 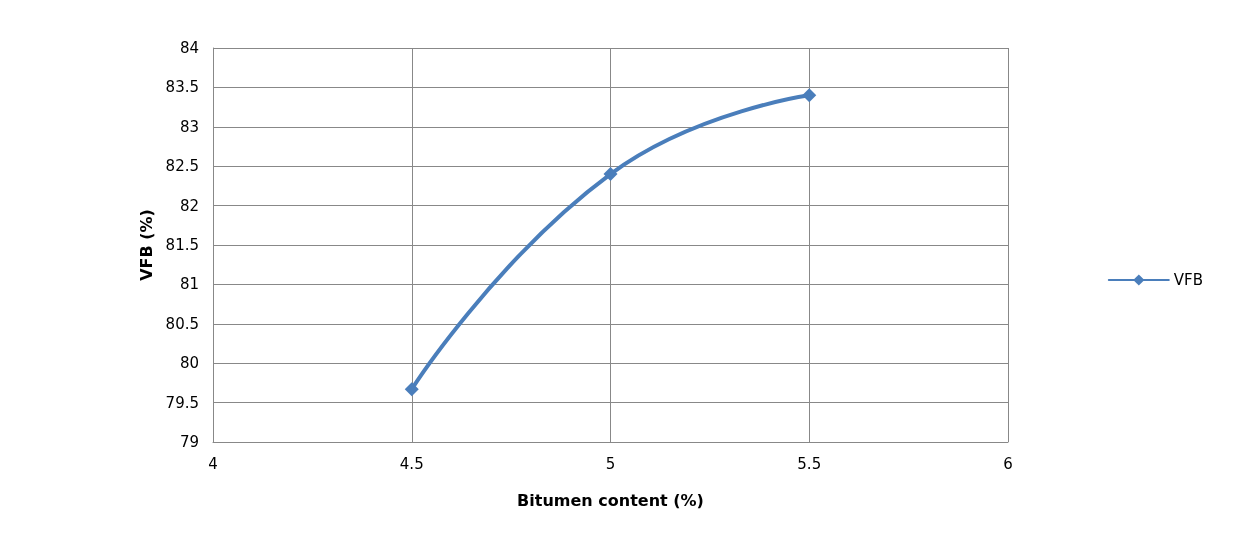 I want to click on x-axis-title: Bitumen content (%), so click(x=610, y=500).